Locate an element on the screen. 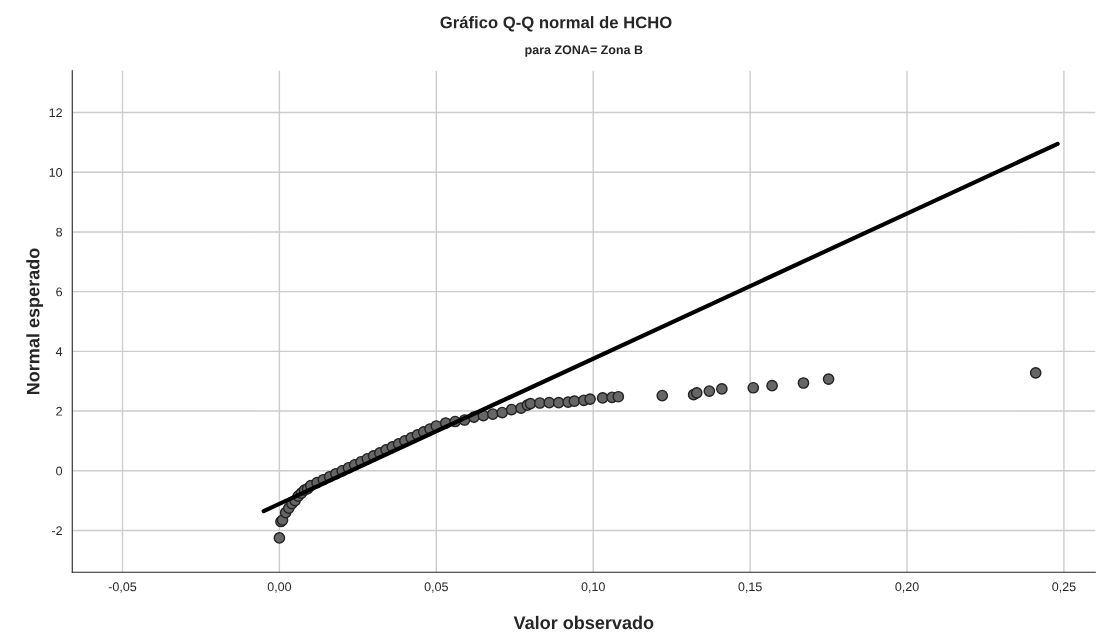  chart-subtitle: para ZONA= Zona B is located at coordinates (584, 51).